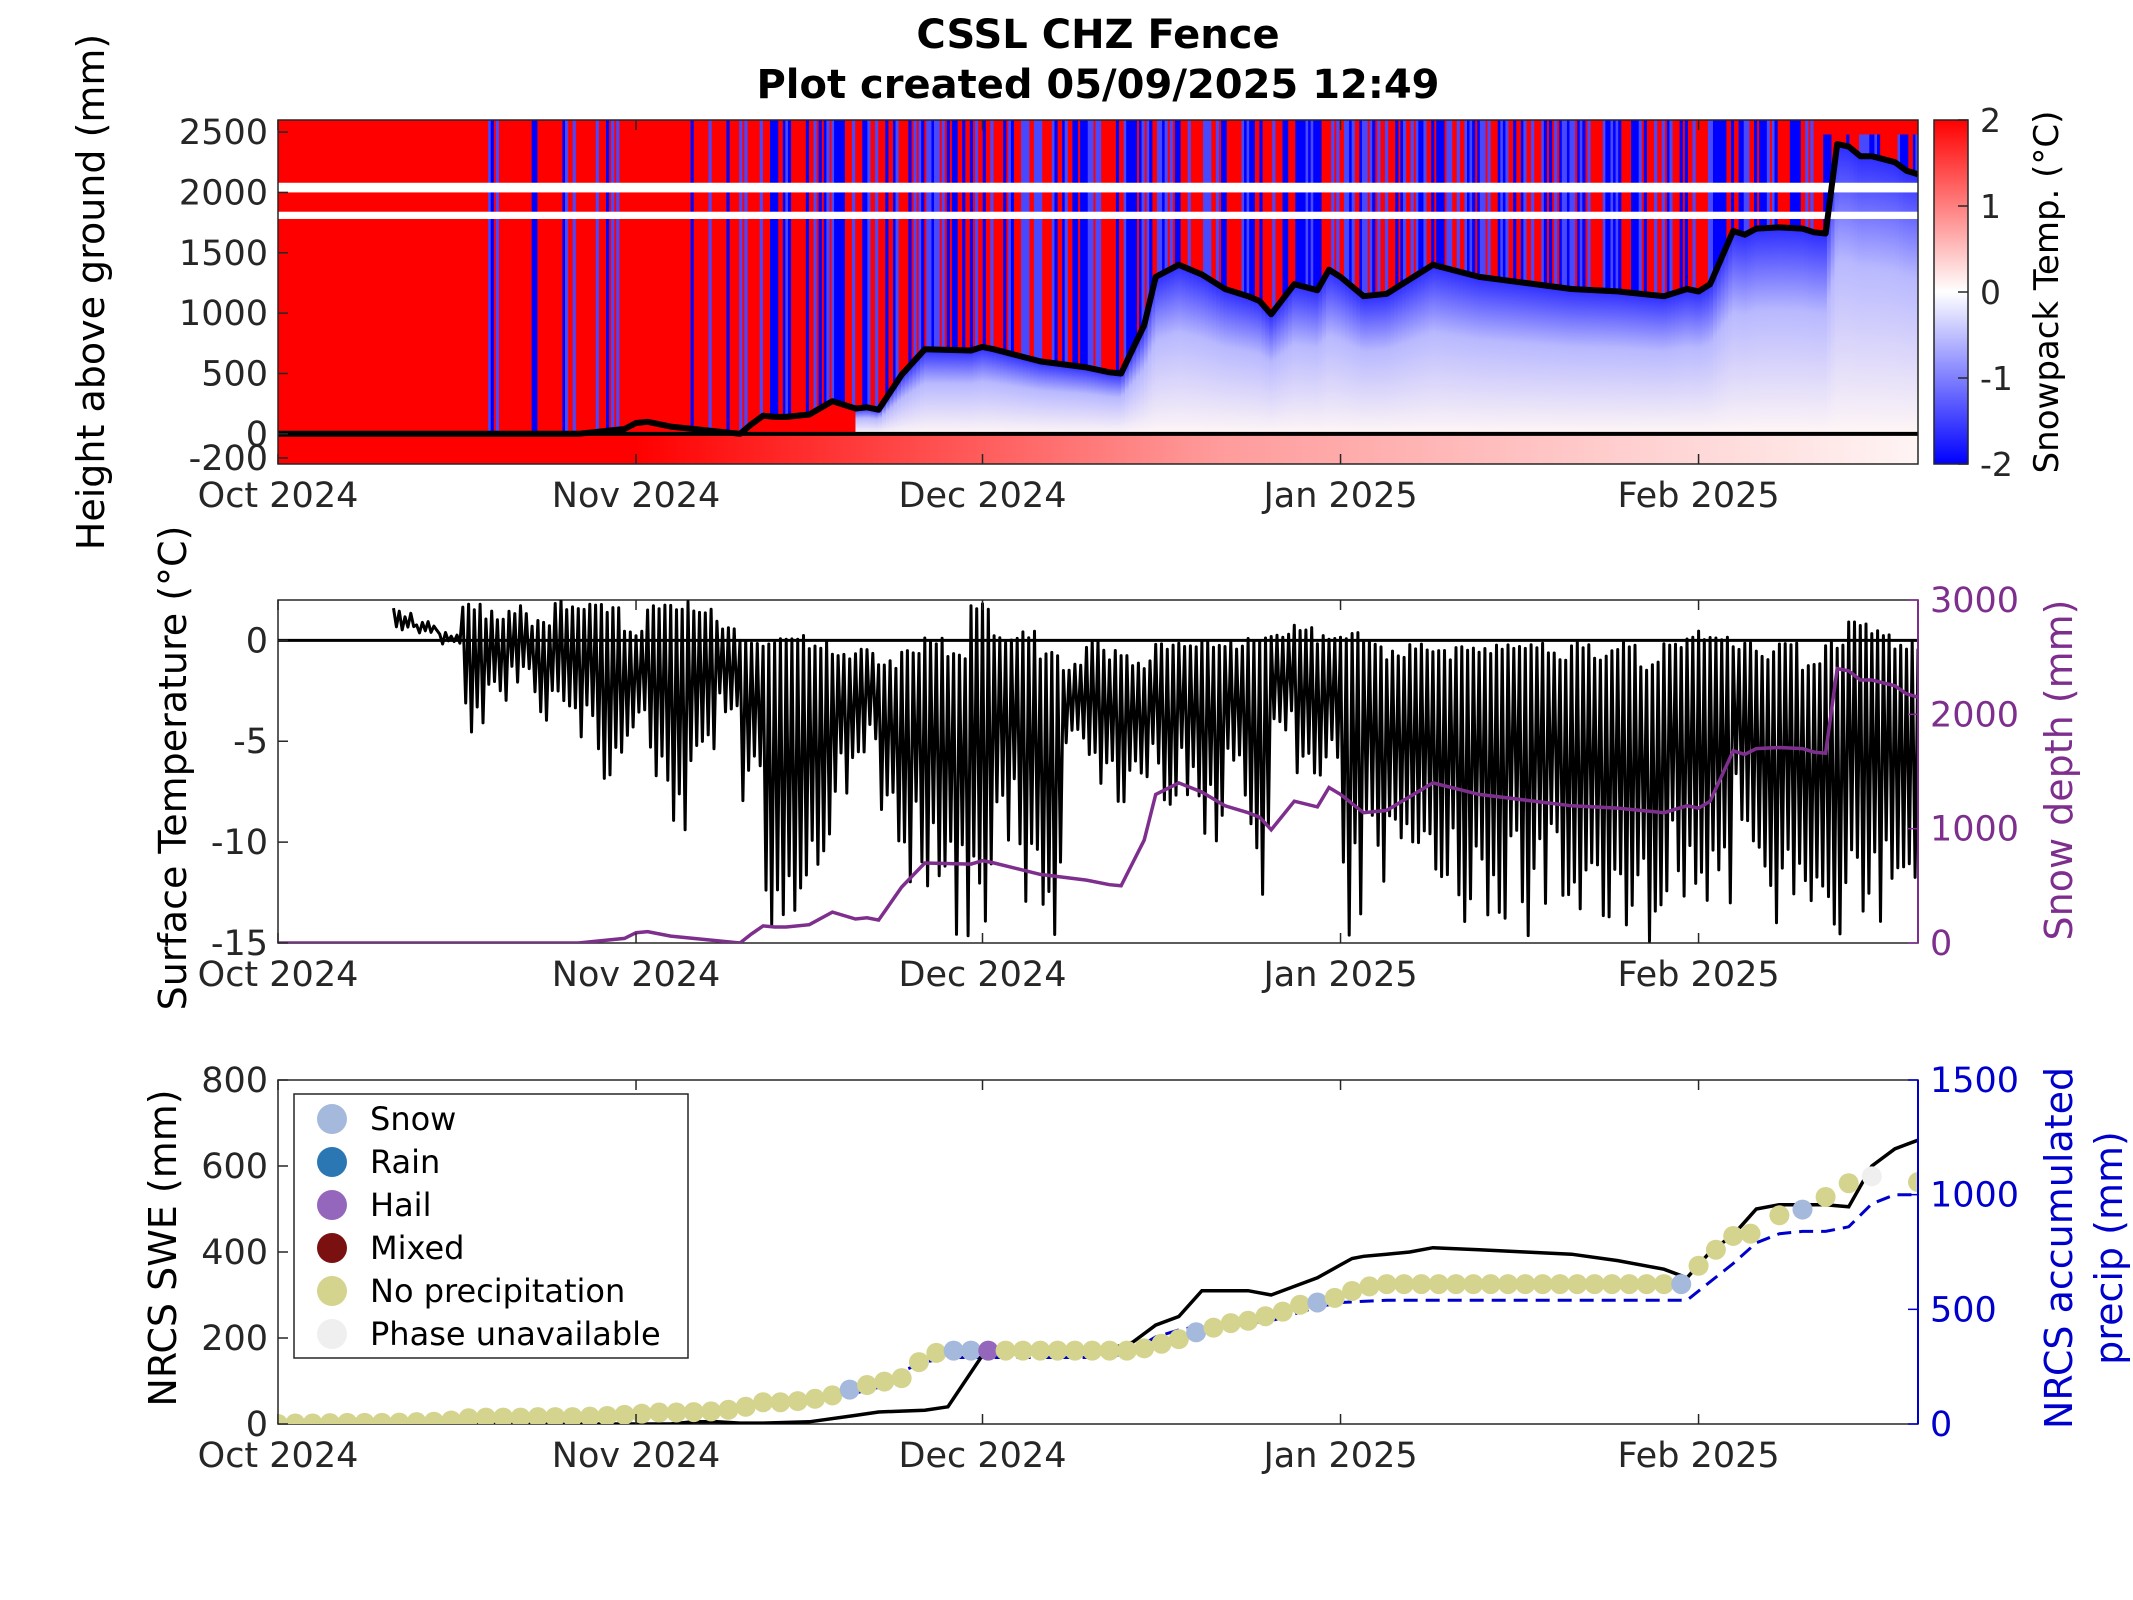 The width and height of the screenshot is (2133, 1600). What do you see at coordinates (278, 975) in the screenshot?
I see `x-tick-label: Oct 2024` at bounding box center [278, 975].